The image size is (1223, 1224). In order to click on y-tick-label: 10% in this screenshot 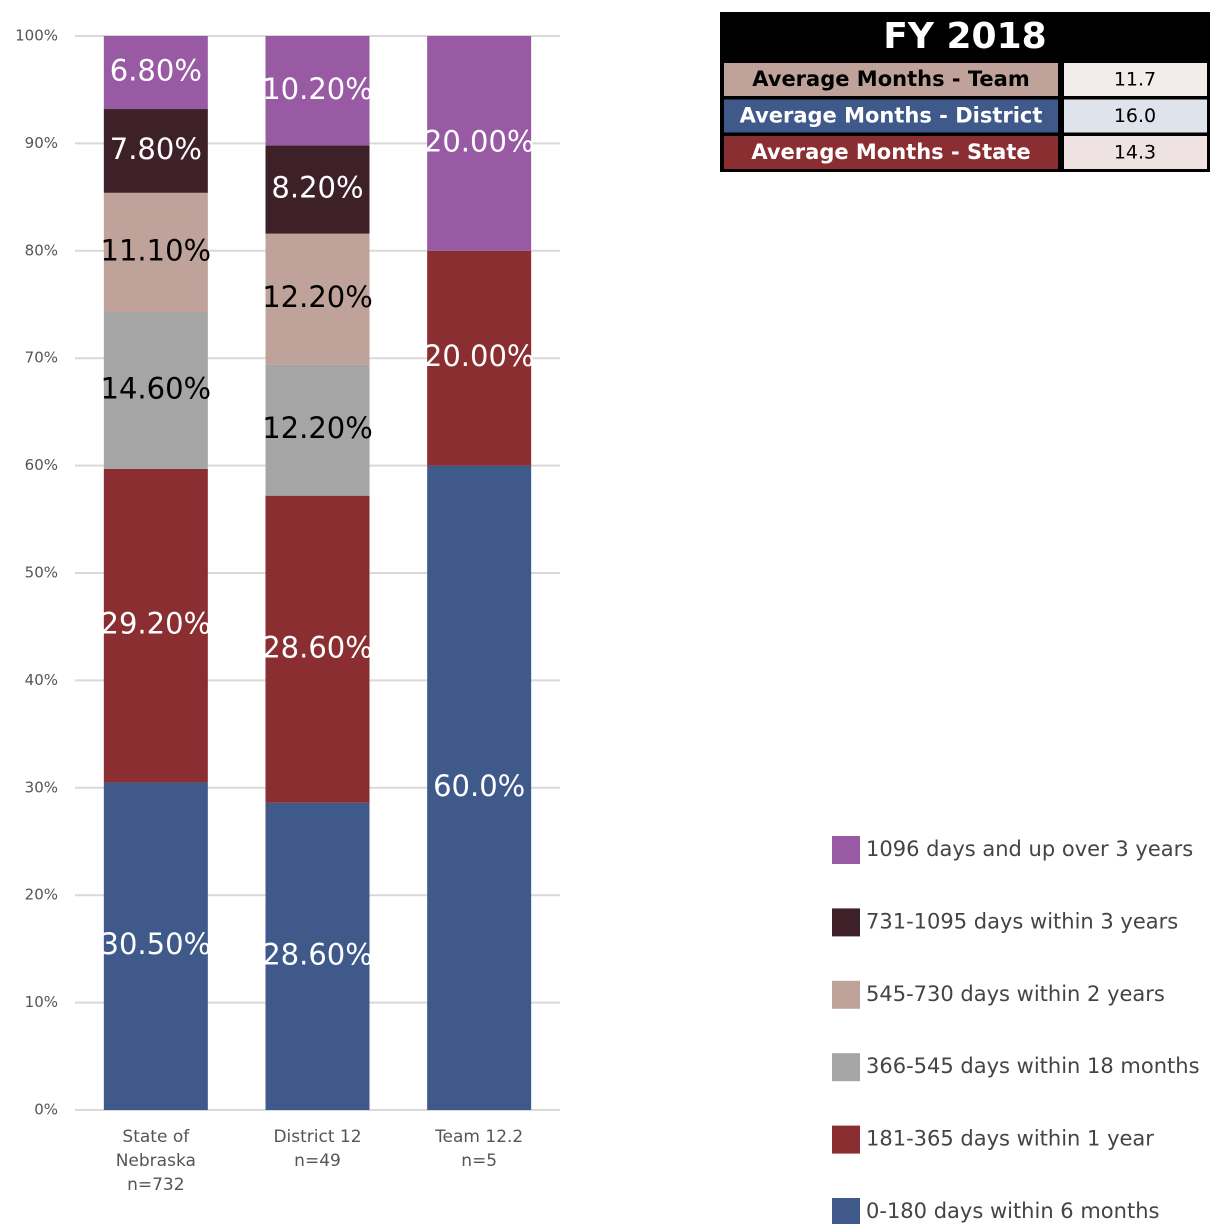, I will do `click(41, 1002)`.